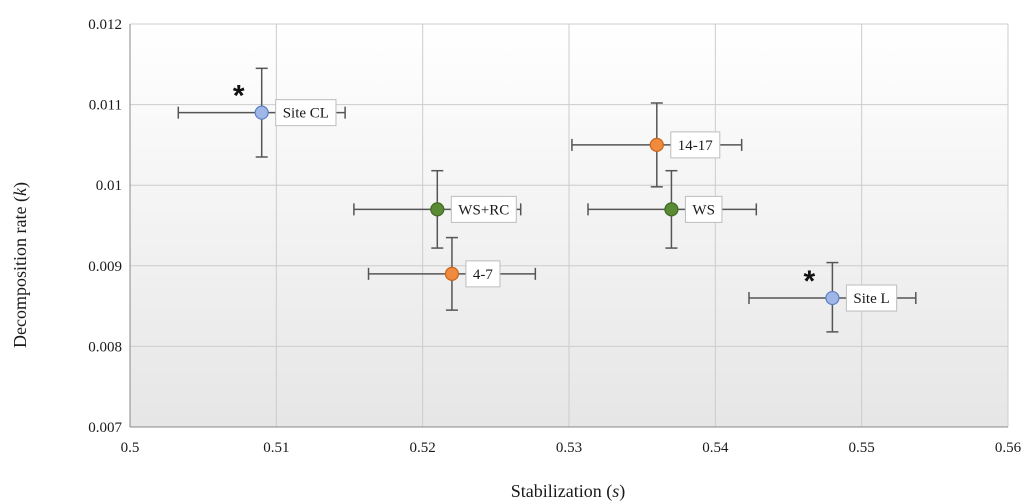  What do you see at coordinates (1008, 448) in the screenshot?
I see `x-tick-label: 0.56` at bounding box center [1008, 448].